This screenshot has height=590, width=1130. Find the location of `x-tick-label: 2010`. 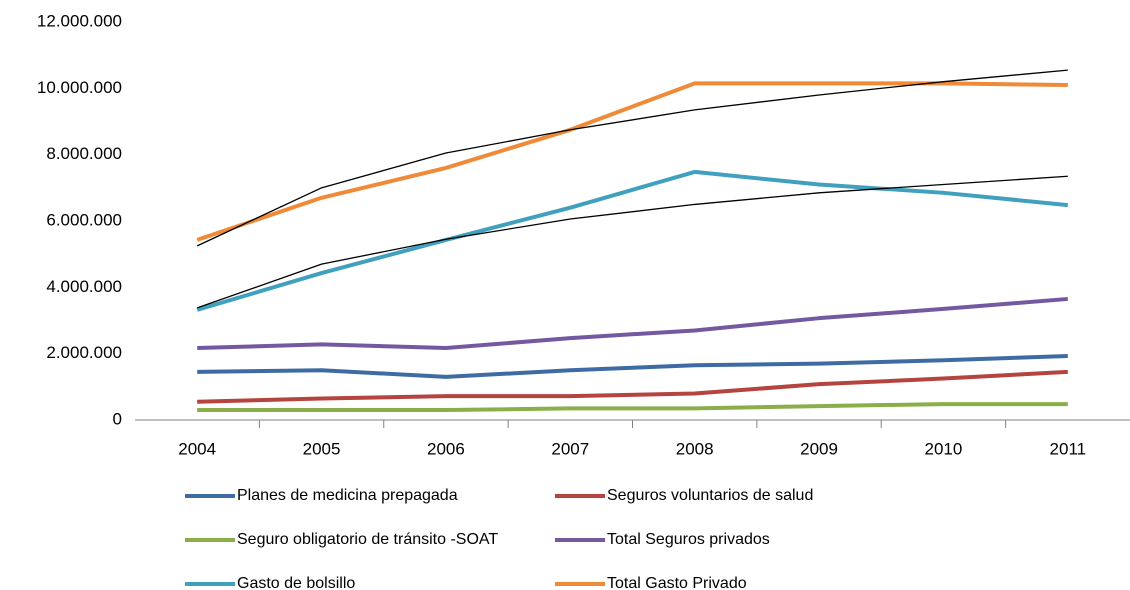

x-tick-label: 2010 is located at coordinates (944, 448).